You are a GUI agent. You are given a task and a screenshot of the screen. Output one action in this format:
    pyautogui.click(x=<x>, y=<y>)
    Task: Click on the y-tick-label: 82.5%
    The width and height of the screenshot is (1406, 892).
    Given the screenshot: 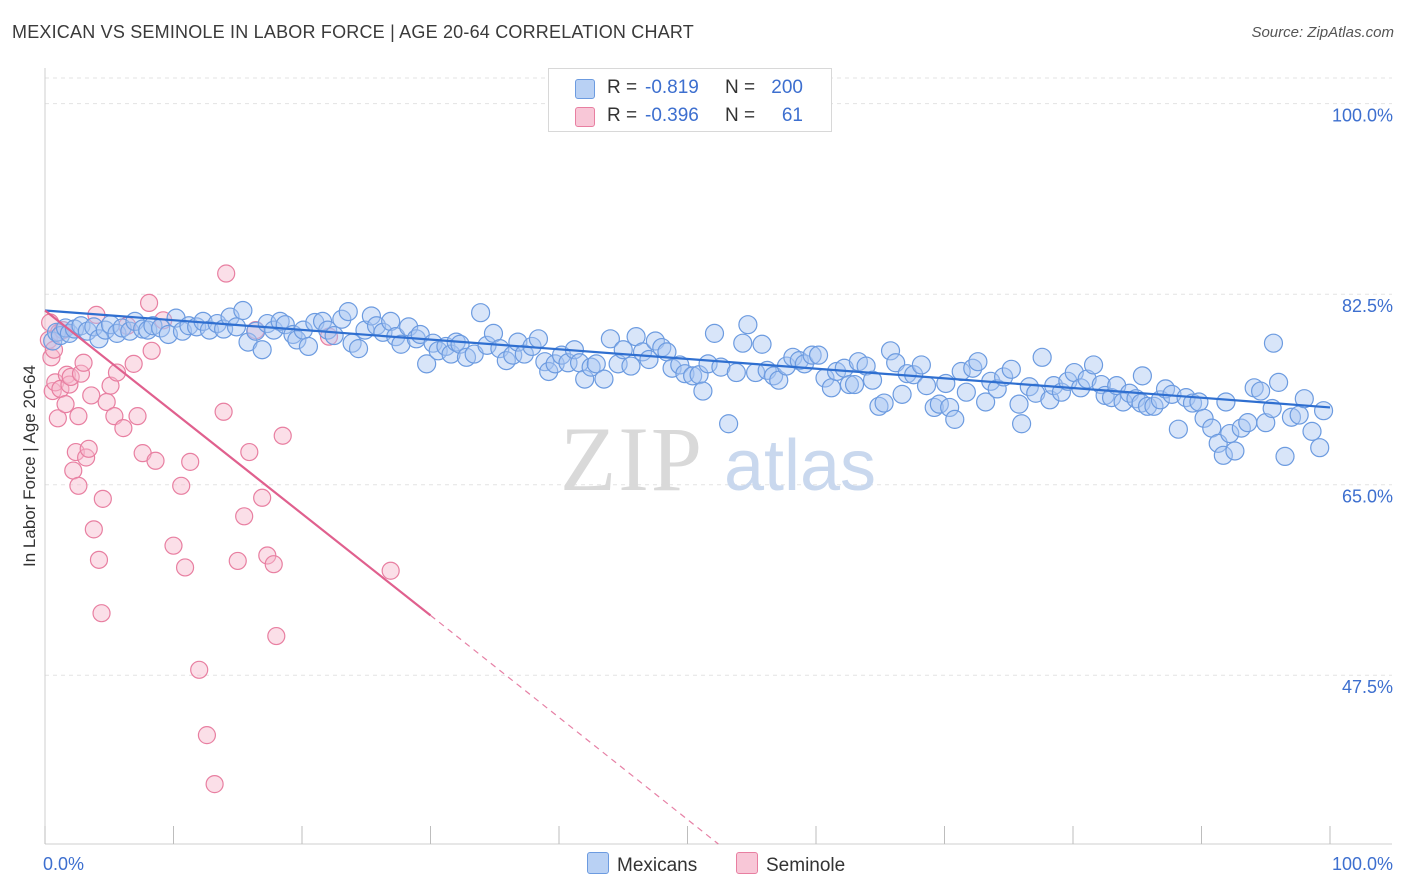 What is the action you would take?
    pyautogui.click(x=1367, y=306)
    